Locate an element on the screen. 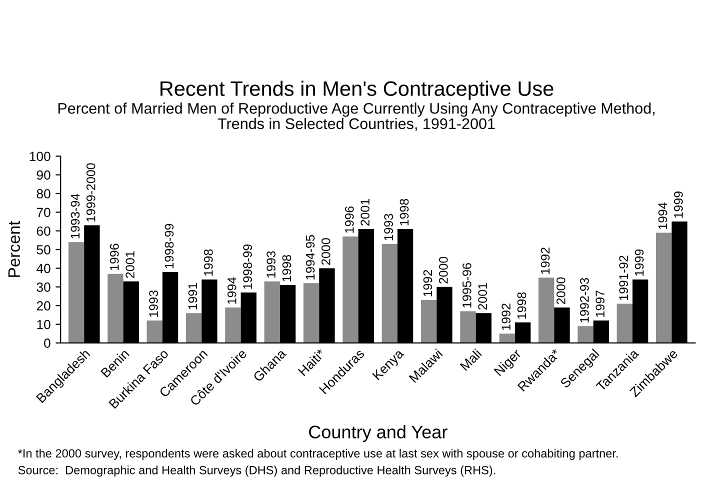 The height and width of the screenshot is (479, 713). annotation: 1994-95 is located at coordinates (310, 257).